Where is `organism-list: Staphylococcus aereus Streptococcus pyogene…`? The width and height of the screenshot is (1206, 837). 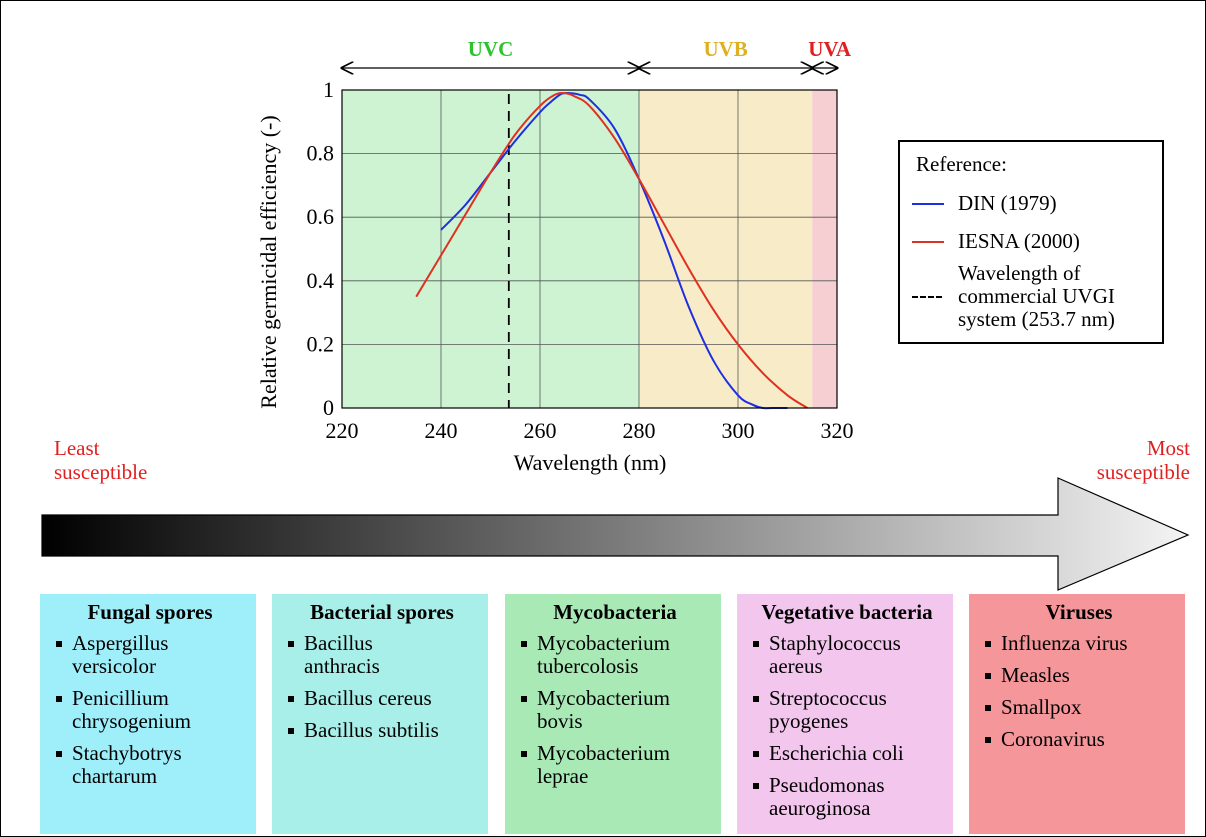 organism-list: Staphylococcus aereus Streptococcus pyogene… is located at coordinates (847, 726).